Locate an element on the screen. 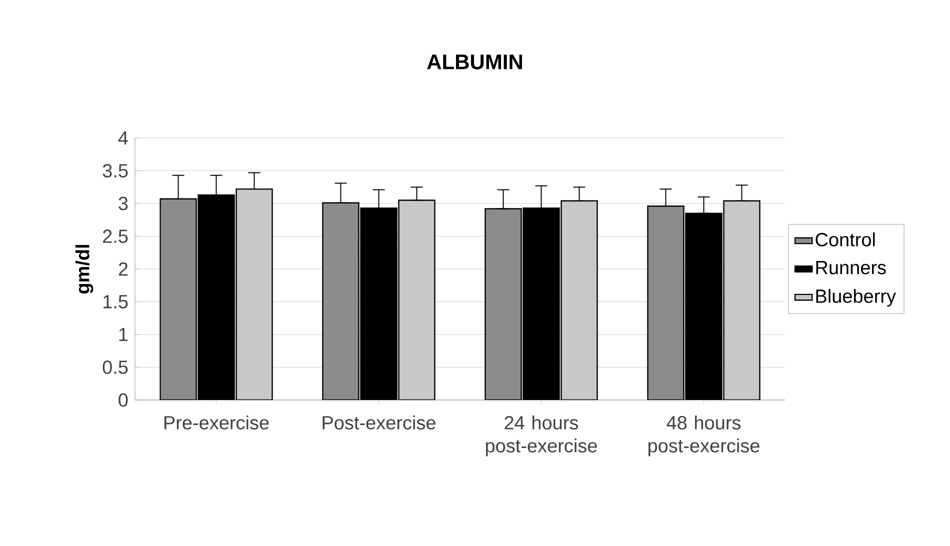 The image size is (950, 546). y-tick-label: 3 is located at coordinates (123, 203).